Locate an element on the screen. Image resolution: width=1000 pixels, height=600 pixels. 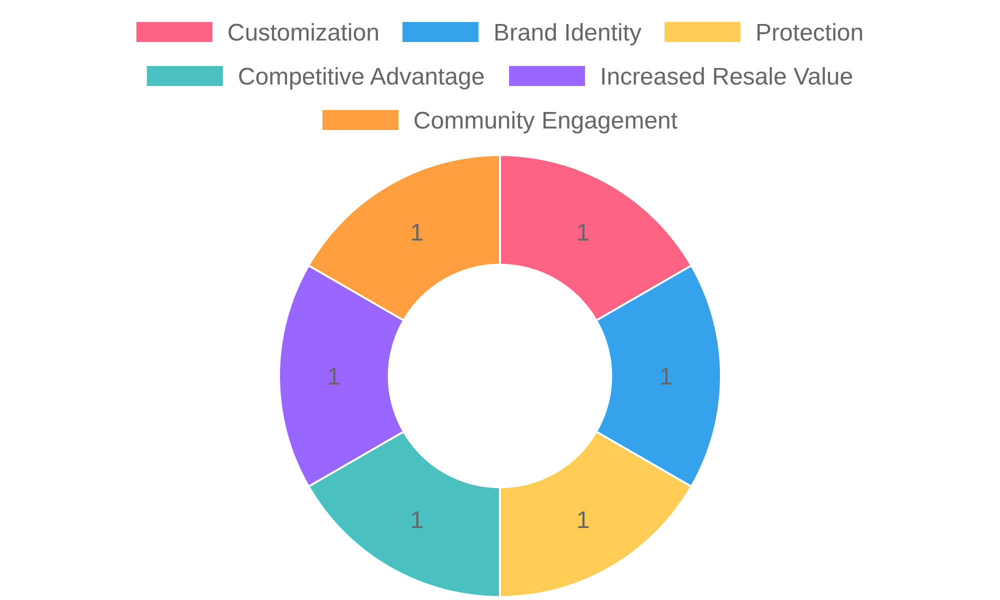
legend-label: Community Engagement is located at coordinates (545, 120).